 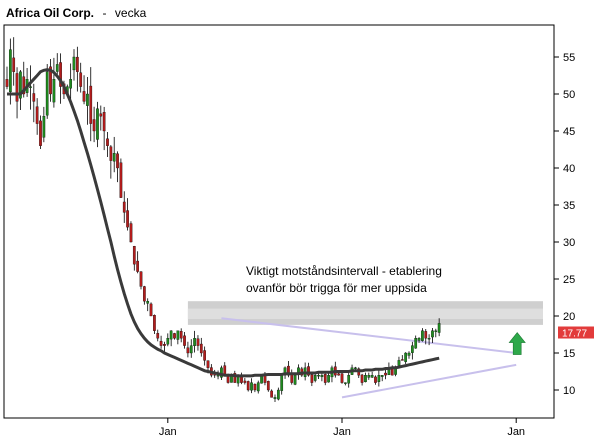 What do you see at coordinates (569, 317) in the screenshot?
I see `y-tick-label: 20` at bounding box center [569, 317].